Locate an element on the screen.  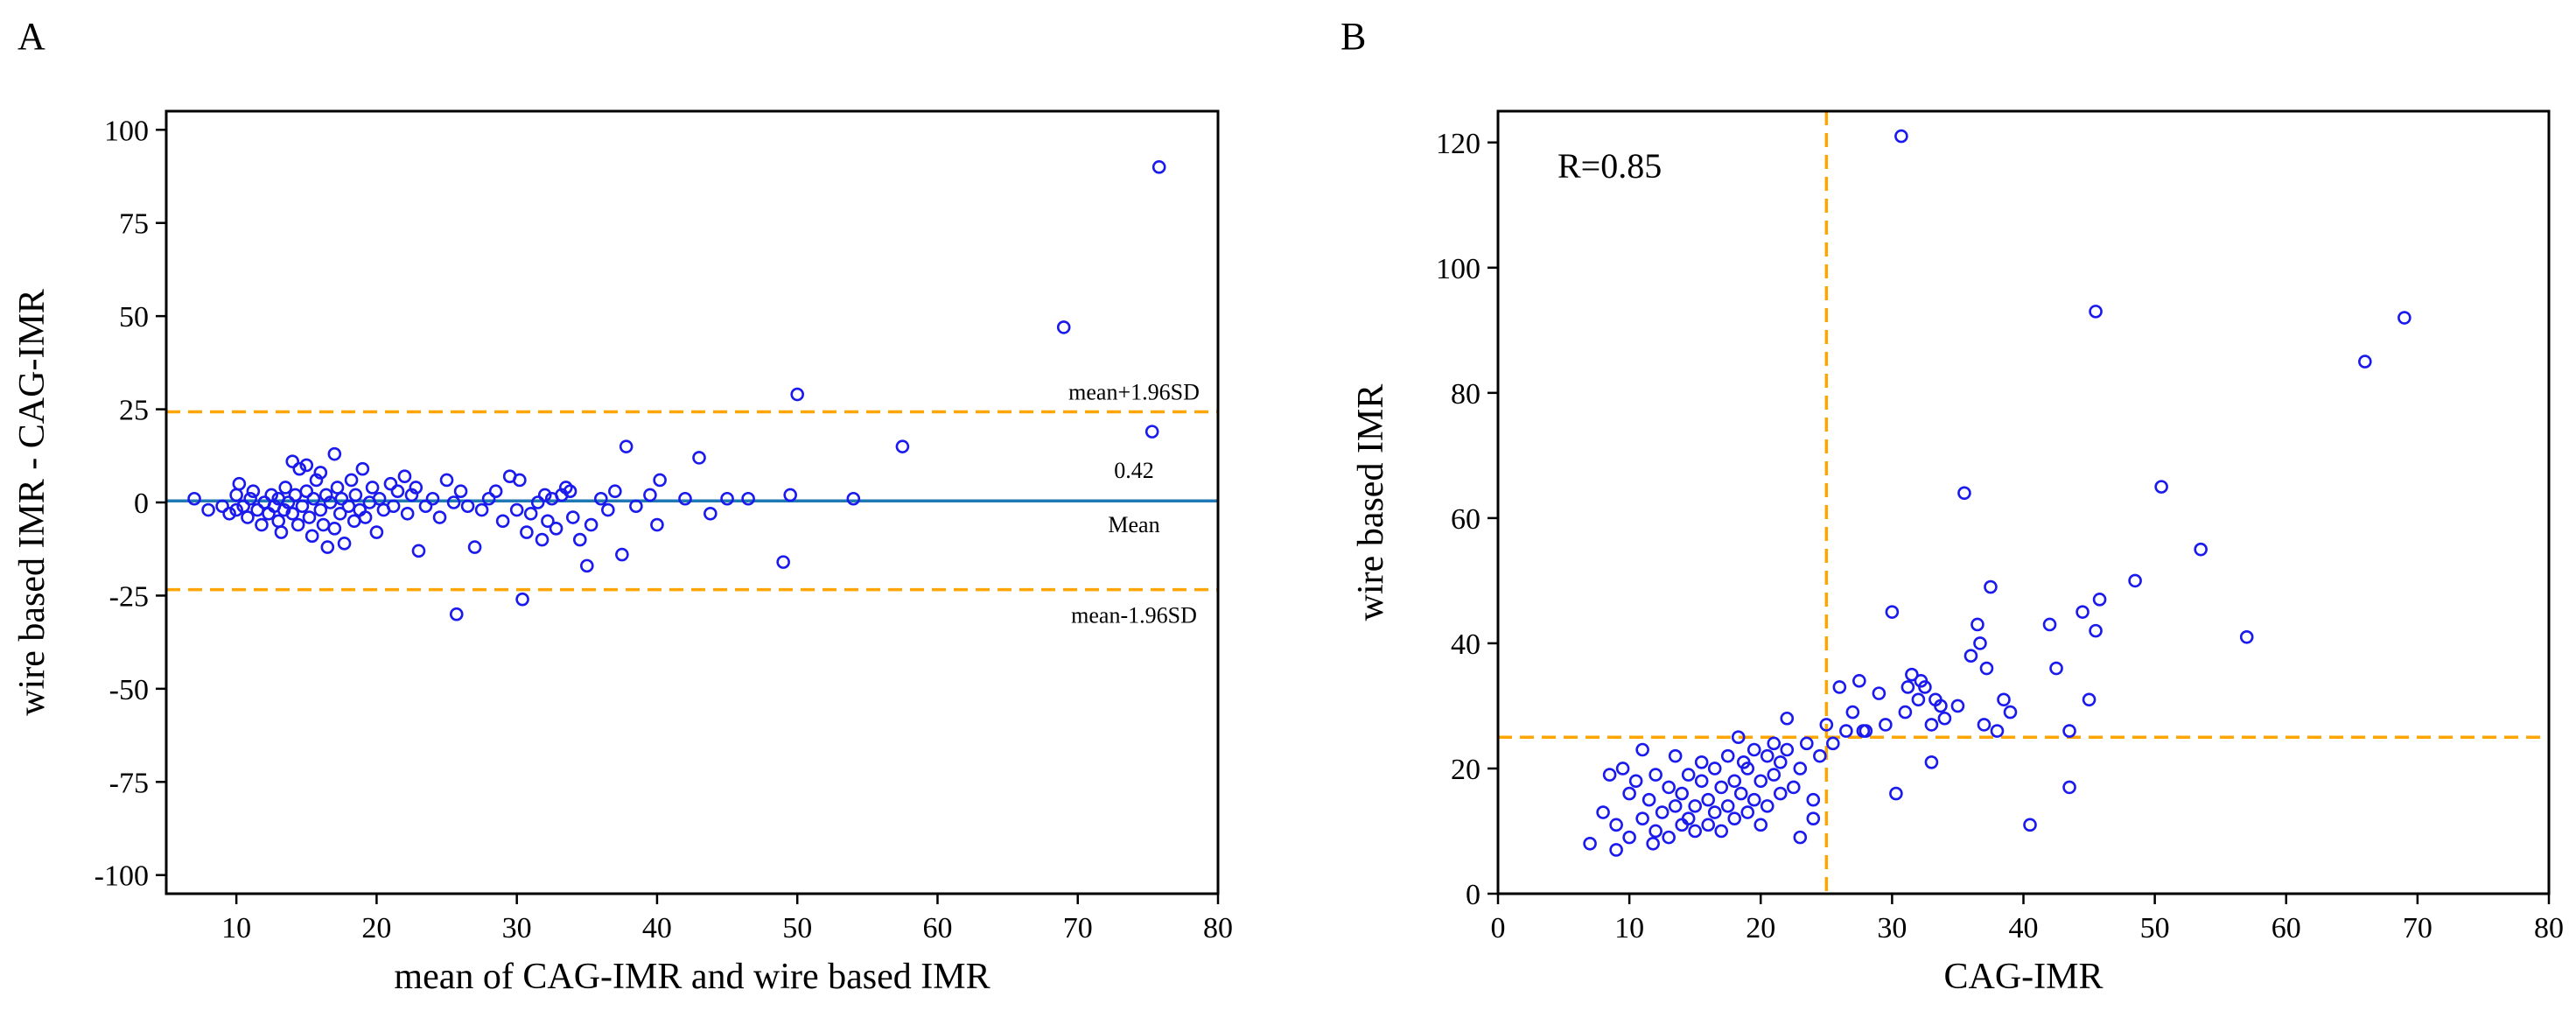
correlation-annotation: R=0.85 is located at coordinates (1610, 166).